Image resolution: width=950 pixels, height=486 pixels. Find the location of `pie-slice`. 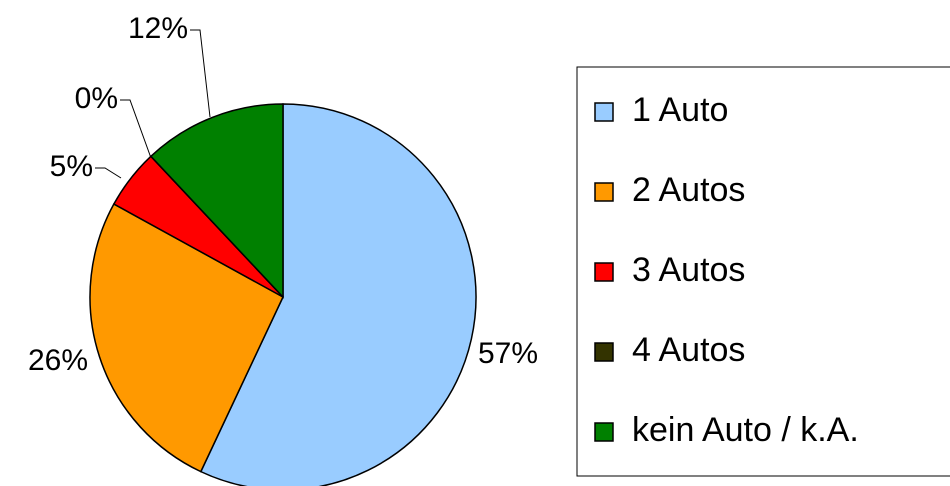

pie-slice is located at coordinates (216, 201).